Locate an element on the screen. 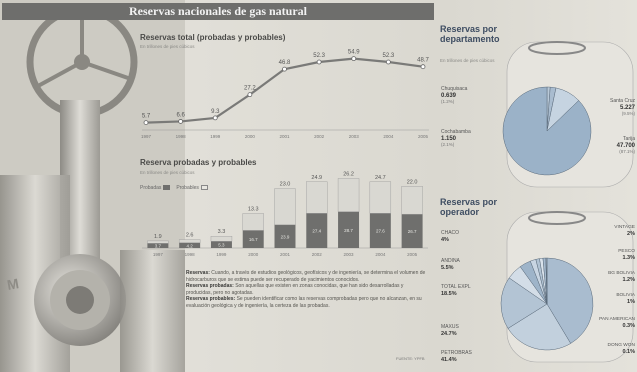 The width and height of the screenshot is (637, 372). bar-inner-label: 23.9 is located at coordinates (285, 236).